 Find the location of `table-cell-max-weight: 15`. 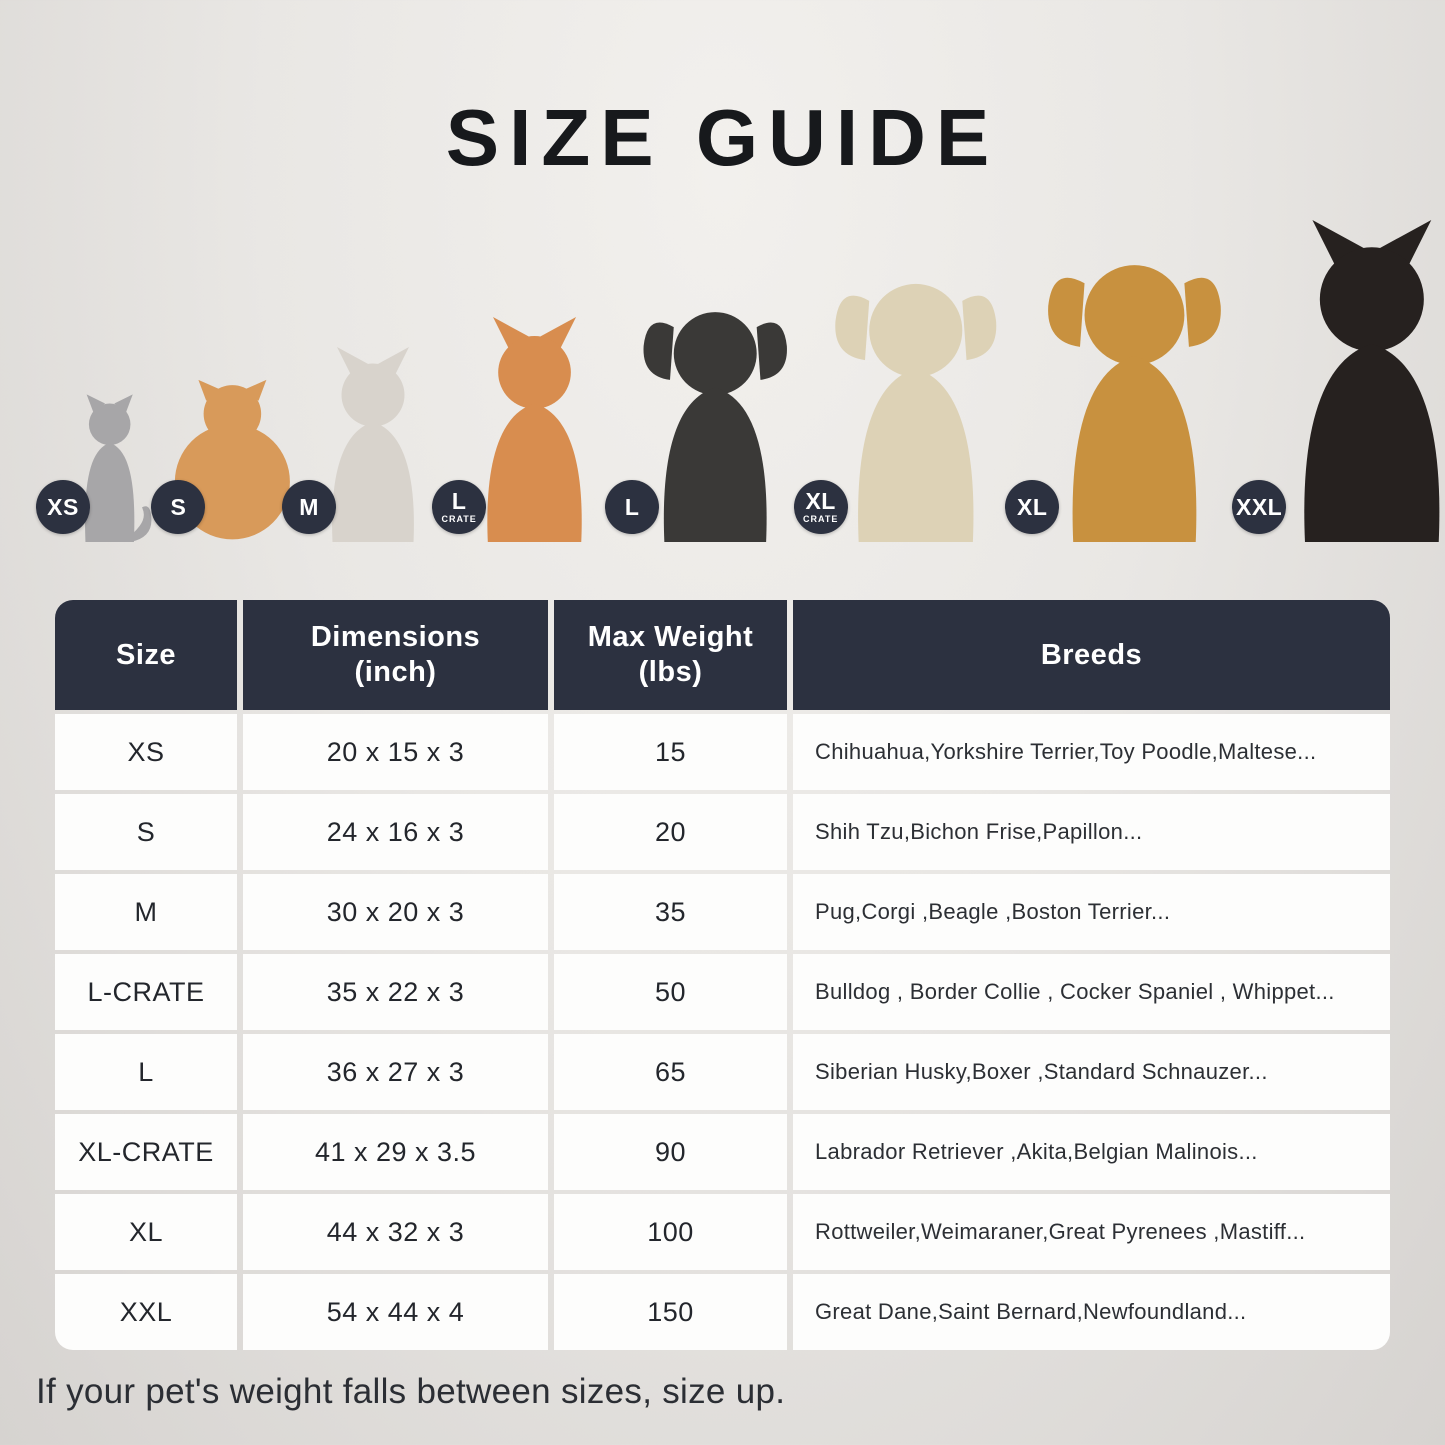

table-cell-max-weight: 15 is located at coordinates (670, 752).